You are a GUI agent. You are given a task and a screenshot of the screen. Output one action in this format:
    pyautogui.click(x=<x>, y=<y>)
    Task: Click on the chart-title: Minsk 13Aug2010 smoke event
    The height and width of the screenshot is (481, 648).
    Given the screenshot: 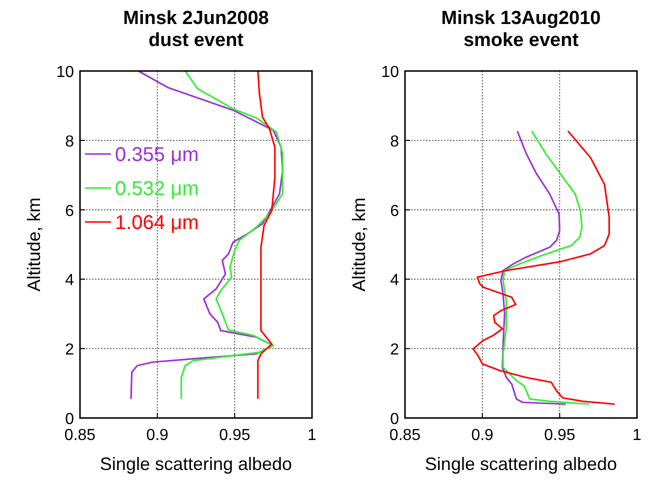 What is the action you would take?
    pyautogui.click(x=521, y=29)
    